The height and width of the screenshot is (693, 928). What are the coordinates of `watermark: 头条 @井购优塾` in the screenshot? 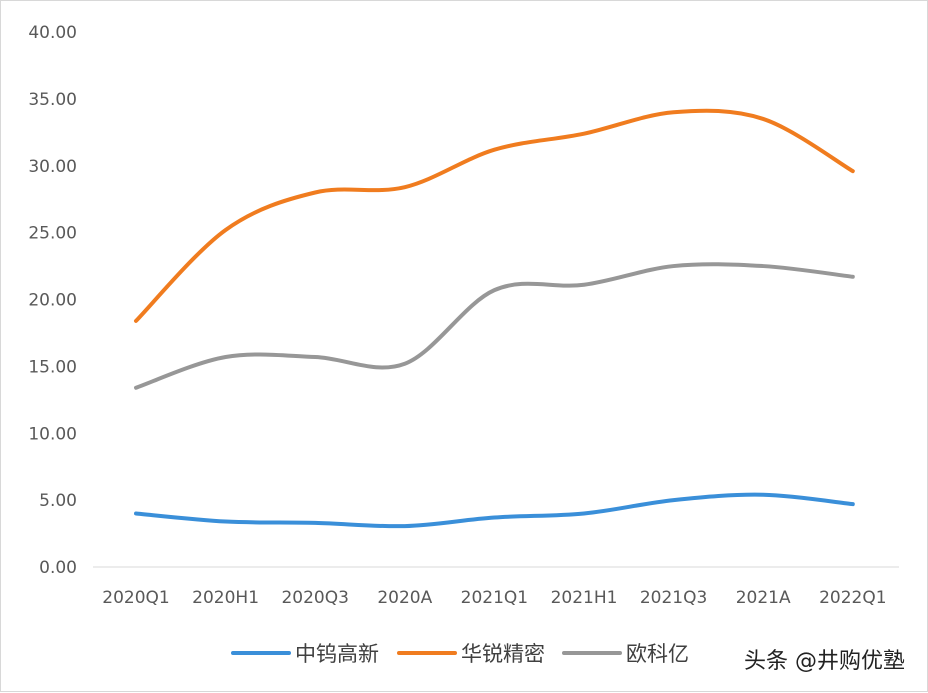 It's located at (824, 661).